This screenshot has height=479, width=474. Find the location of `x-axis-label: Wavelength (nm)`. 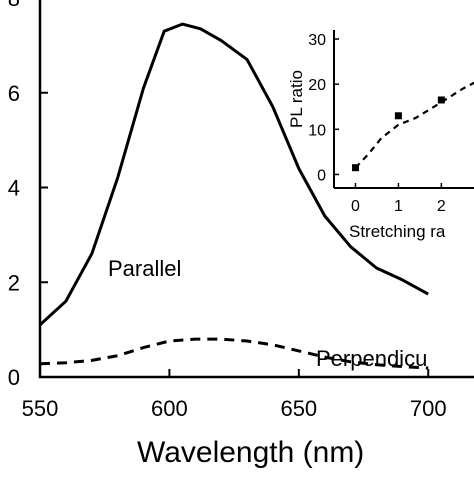

x-axis-label: Wavelength (nm) is located at coordinates (250, 452).